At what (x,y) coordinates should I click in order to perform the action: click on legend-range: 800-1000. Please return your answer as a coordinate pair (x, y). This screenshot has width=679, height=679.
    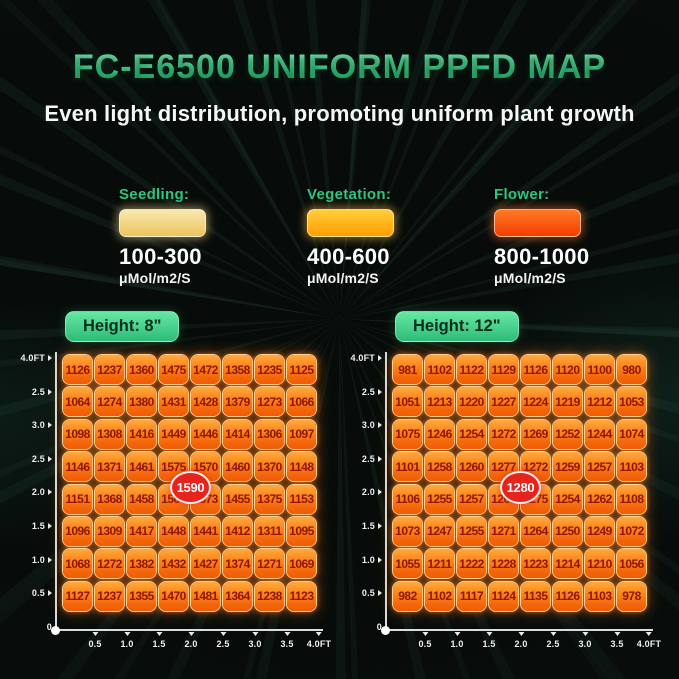
    Looking at the image, I should click on (542, 256).